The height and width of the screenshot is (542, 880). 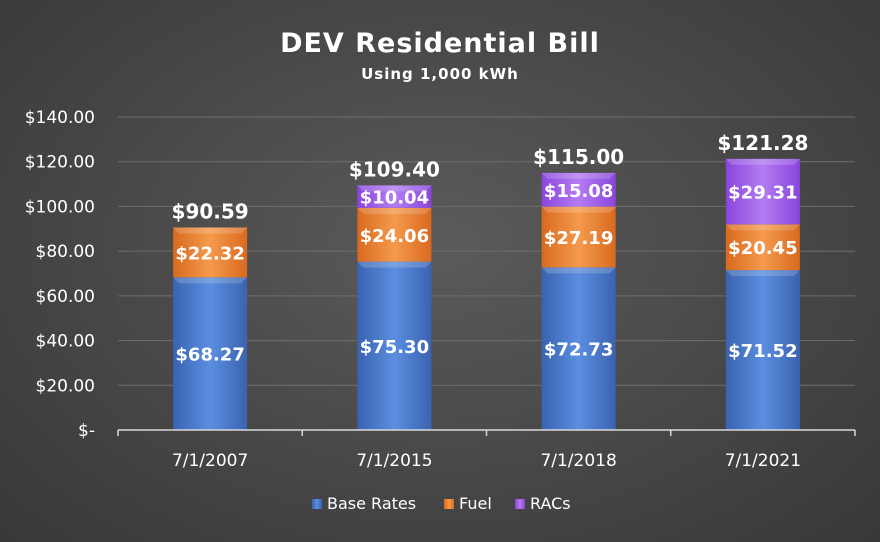 I want to click on legend-swatch-base-rates, so click(x=317, y=504).